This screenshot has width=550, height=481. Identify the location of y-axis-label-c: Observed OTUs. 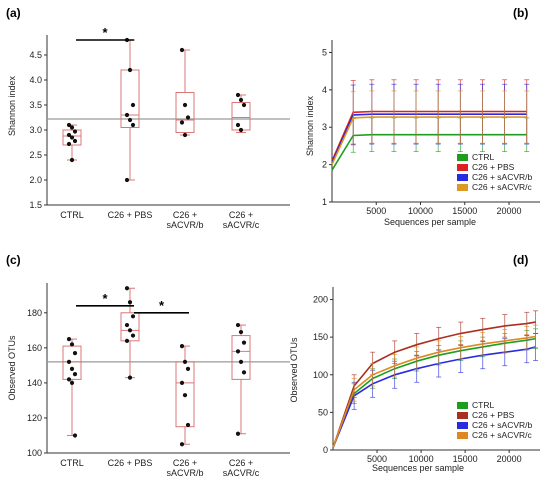
(12, 368).